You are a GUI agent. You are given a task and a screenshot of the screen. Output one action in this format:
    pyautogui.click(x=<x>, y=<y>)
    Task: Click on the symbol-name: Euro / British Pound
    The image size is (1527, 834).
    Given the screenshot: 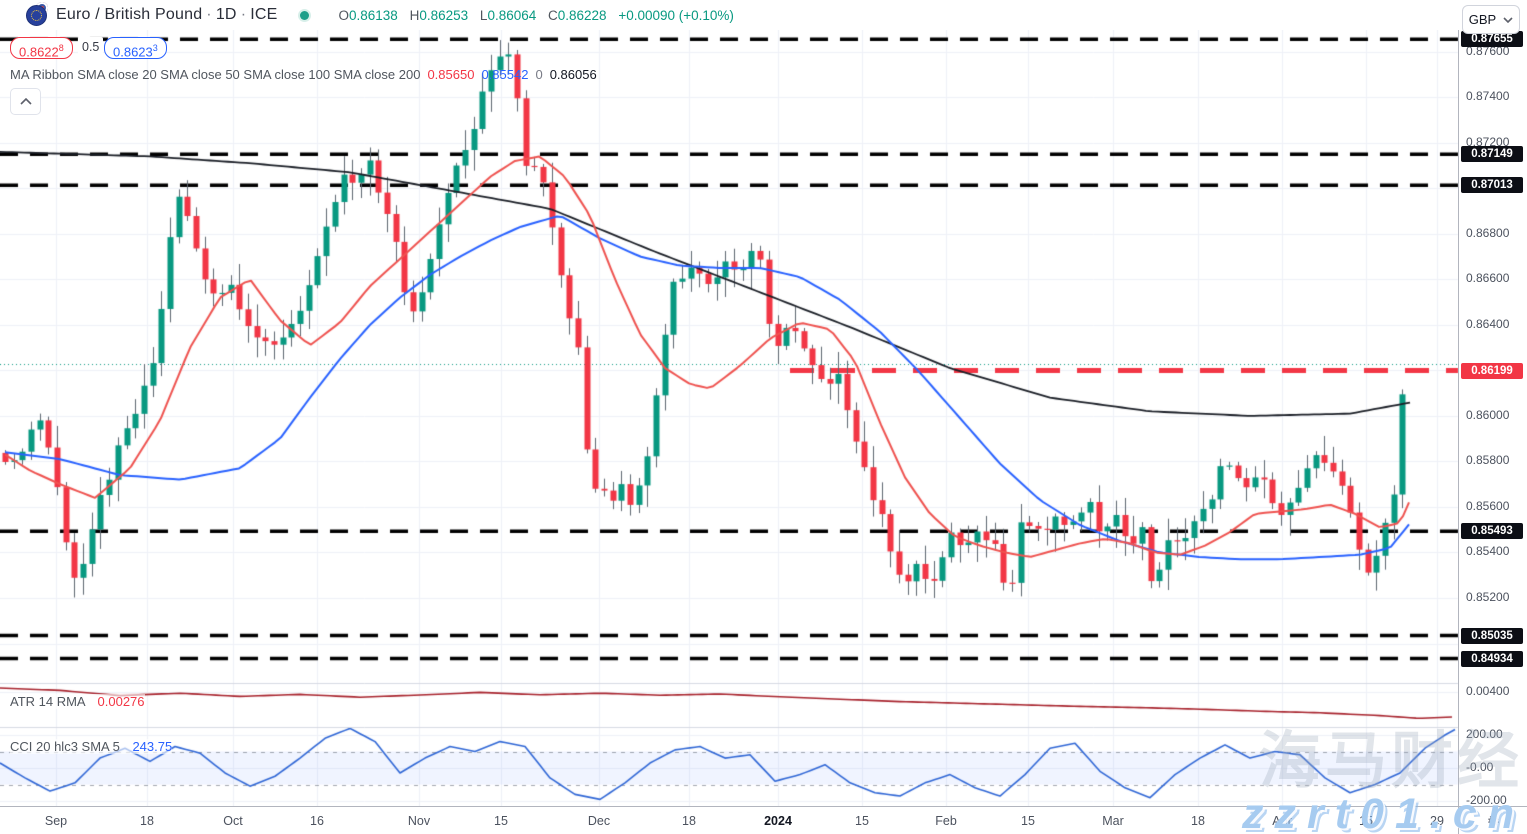 What is the action you would take?
    pyautogui.click(x=129, y=14)
    